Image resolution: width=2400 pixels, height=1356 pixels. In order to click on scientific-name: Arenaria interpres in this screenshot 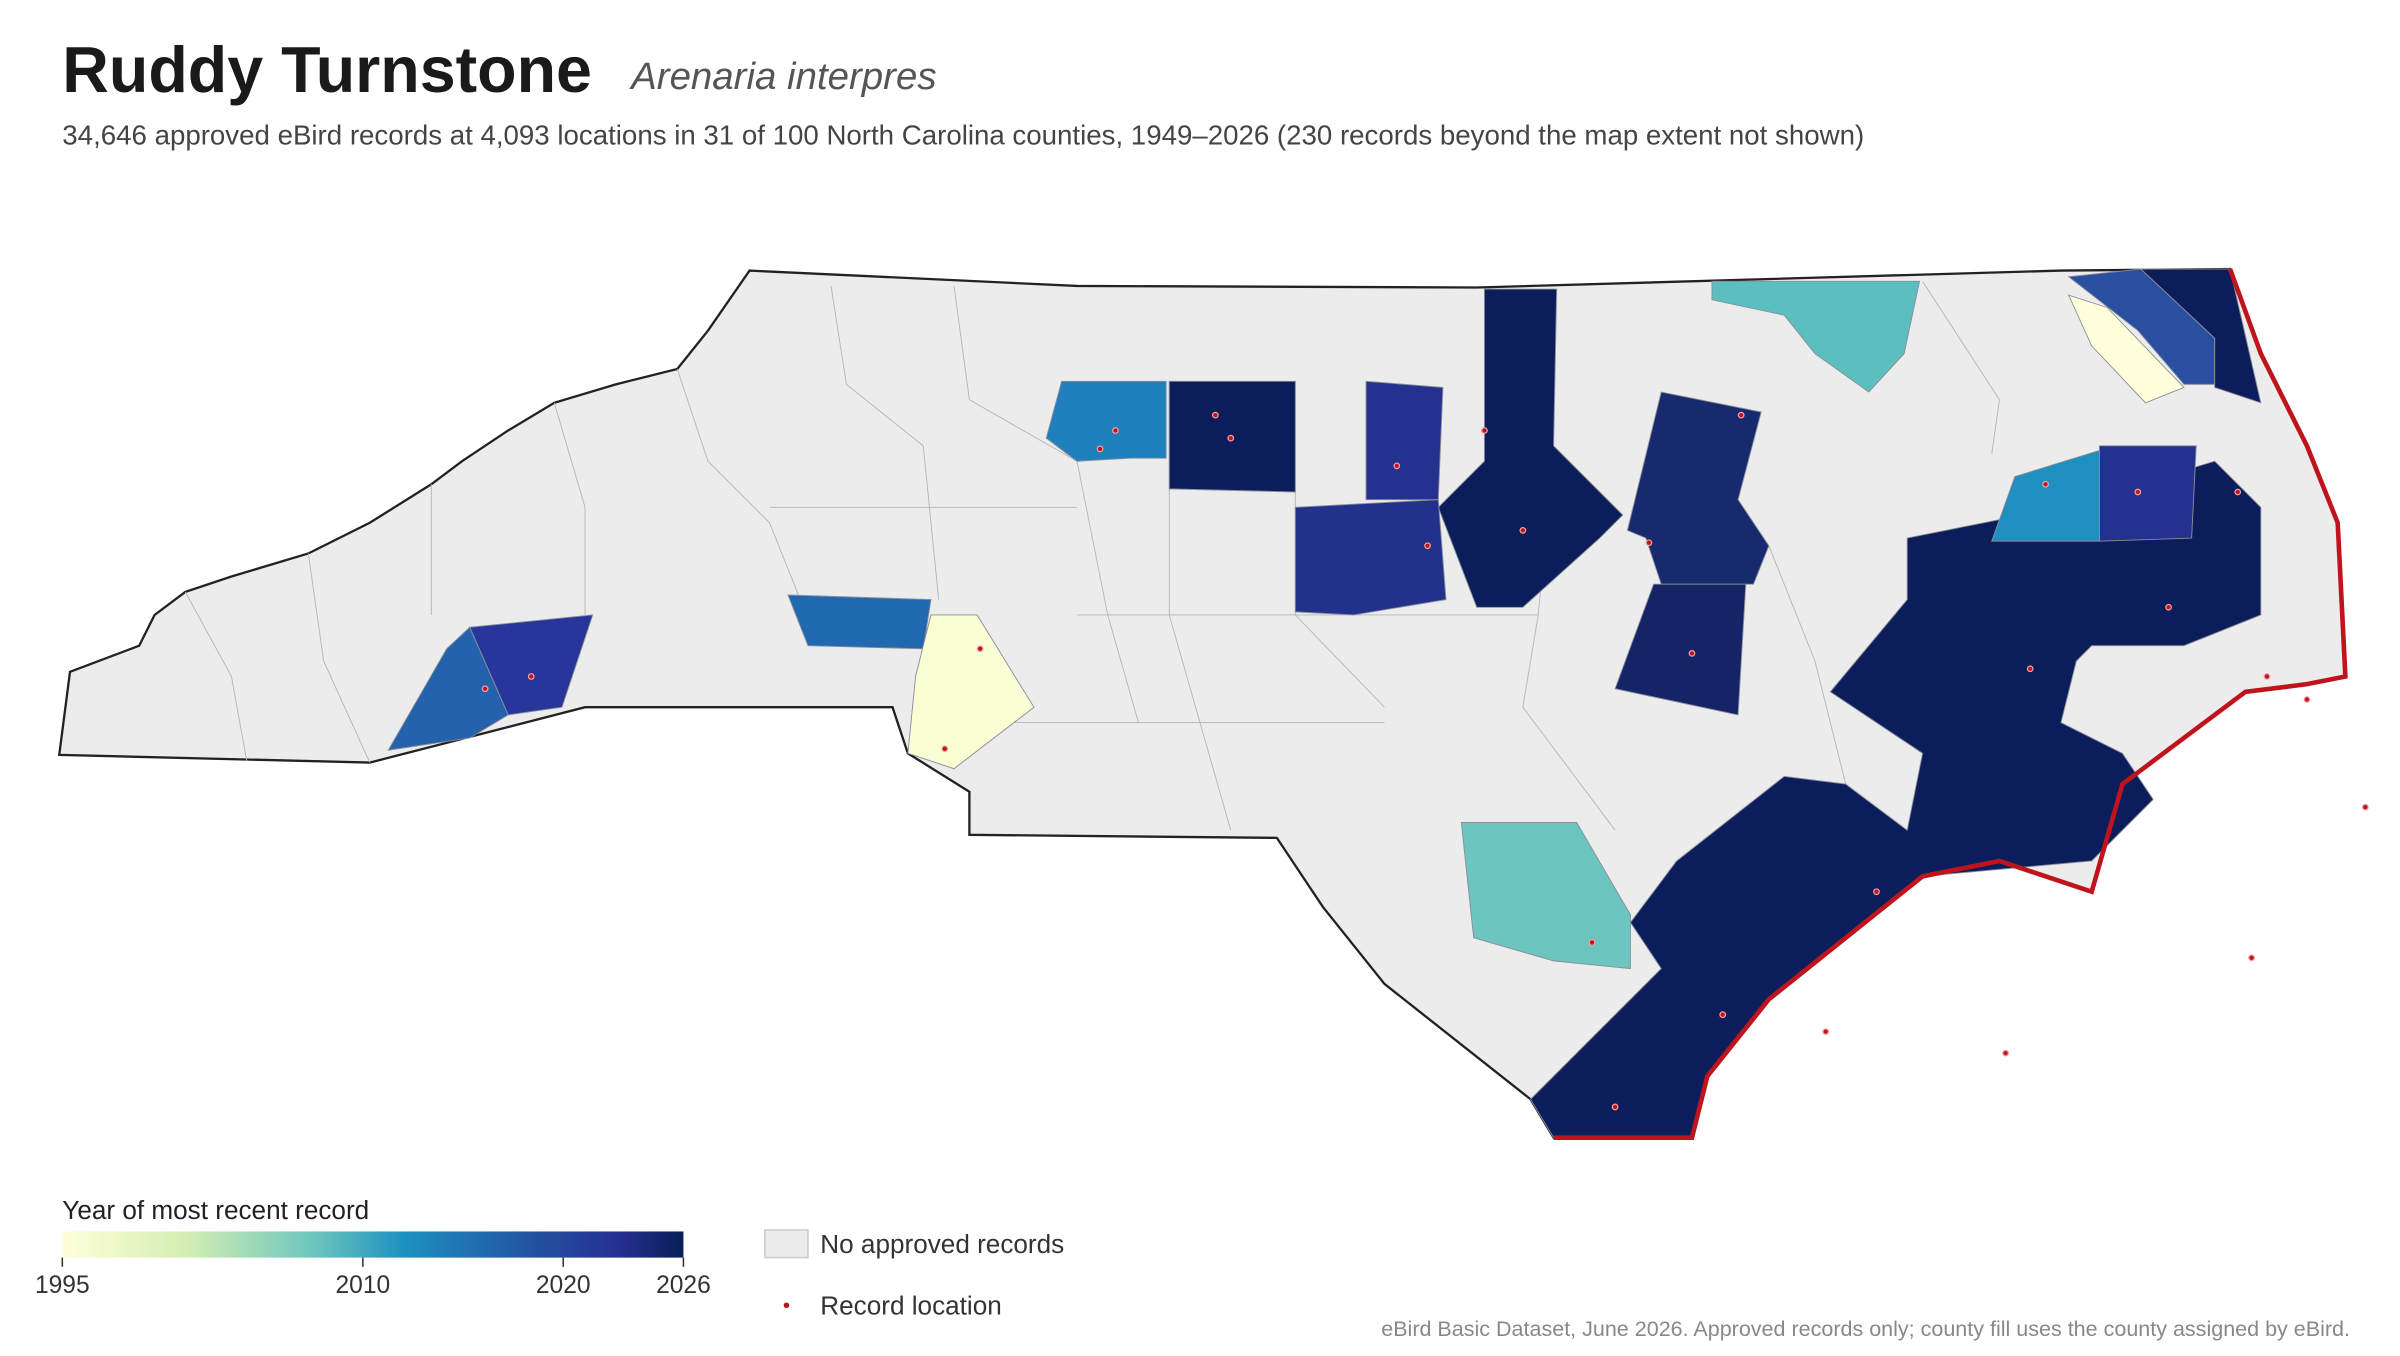, I will do `click(782, 76)`.